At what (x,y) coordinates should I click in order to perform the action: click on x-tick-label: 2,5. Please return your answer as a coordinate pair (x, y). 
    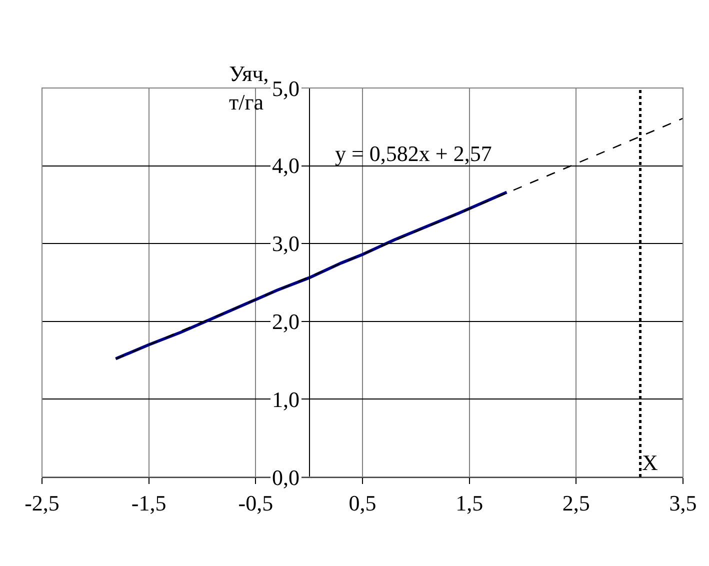
    Looking at the image, I should click on (576, 503).